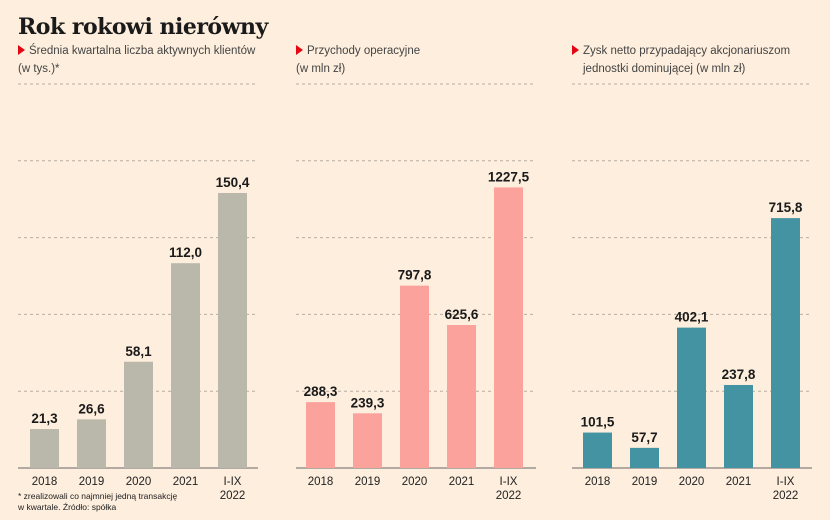 The height and width of the screenshot is (520, 830). What do you see at coordinates (321, 69) in the screenshot?
I see `subtitle-line2: (w mln zł)` at bounding box center [321, 69].